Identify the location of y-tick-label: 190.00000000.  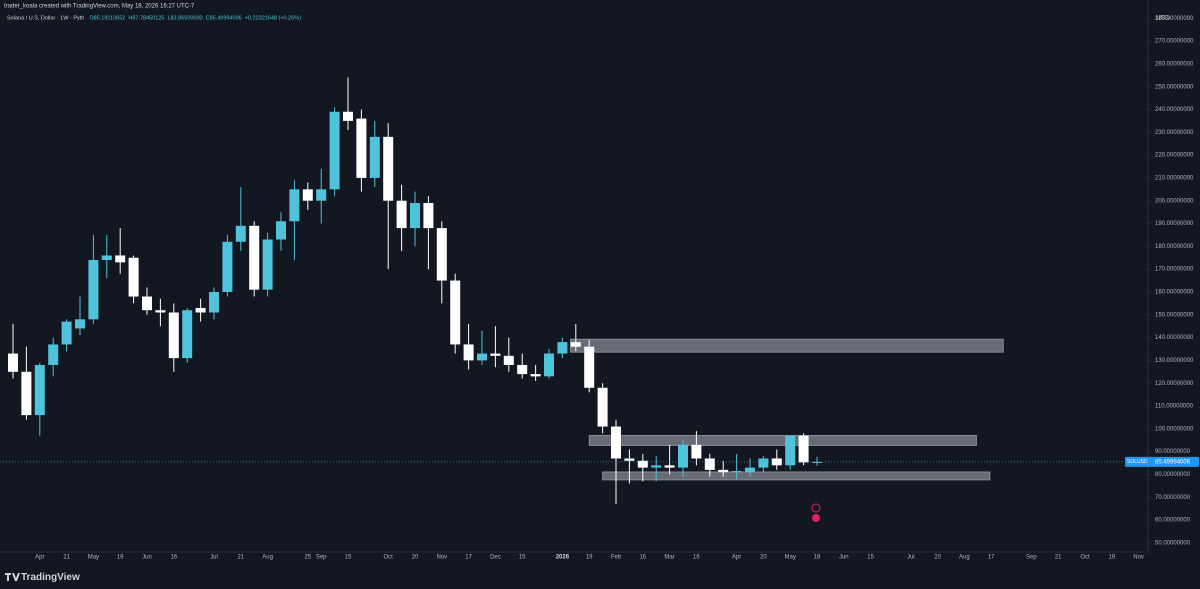
(1174, 224).